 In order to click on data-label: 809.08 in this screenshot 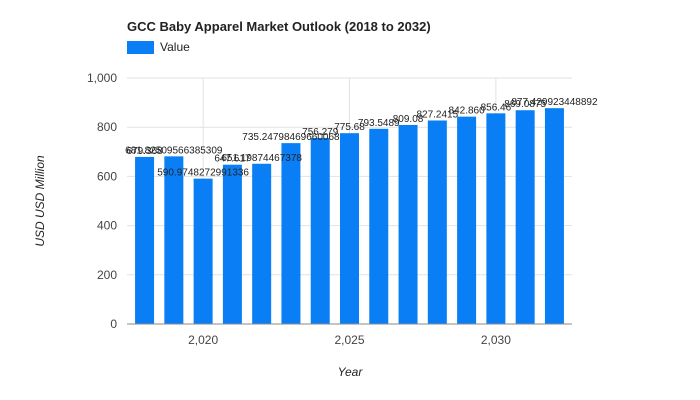, I will do `click(408, 119)`.